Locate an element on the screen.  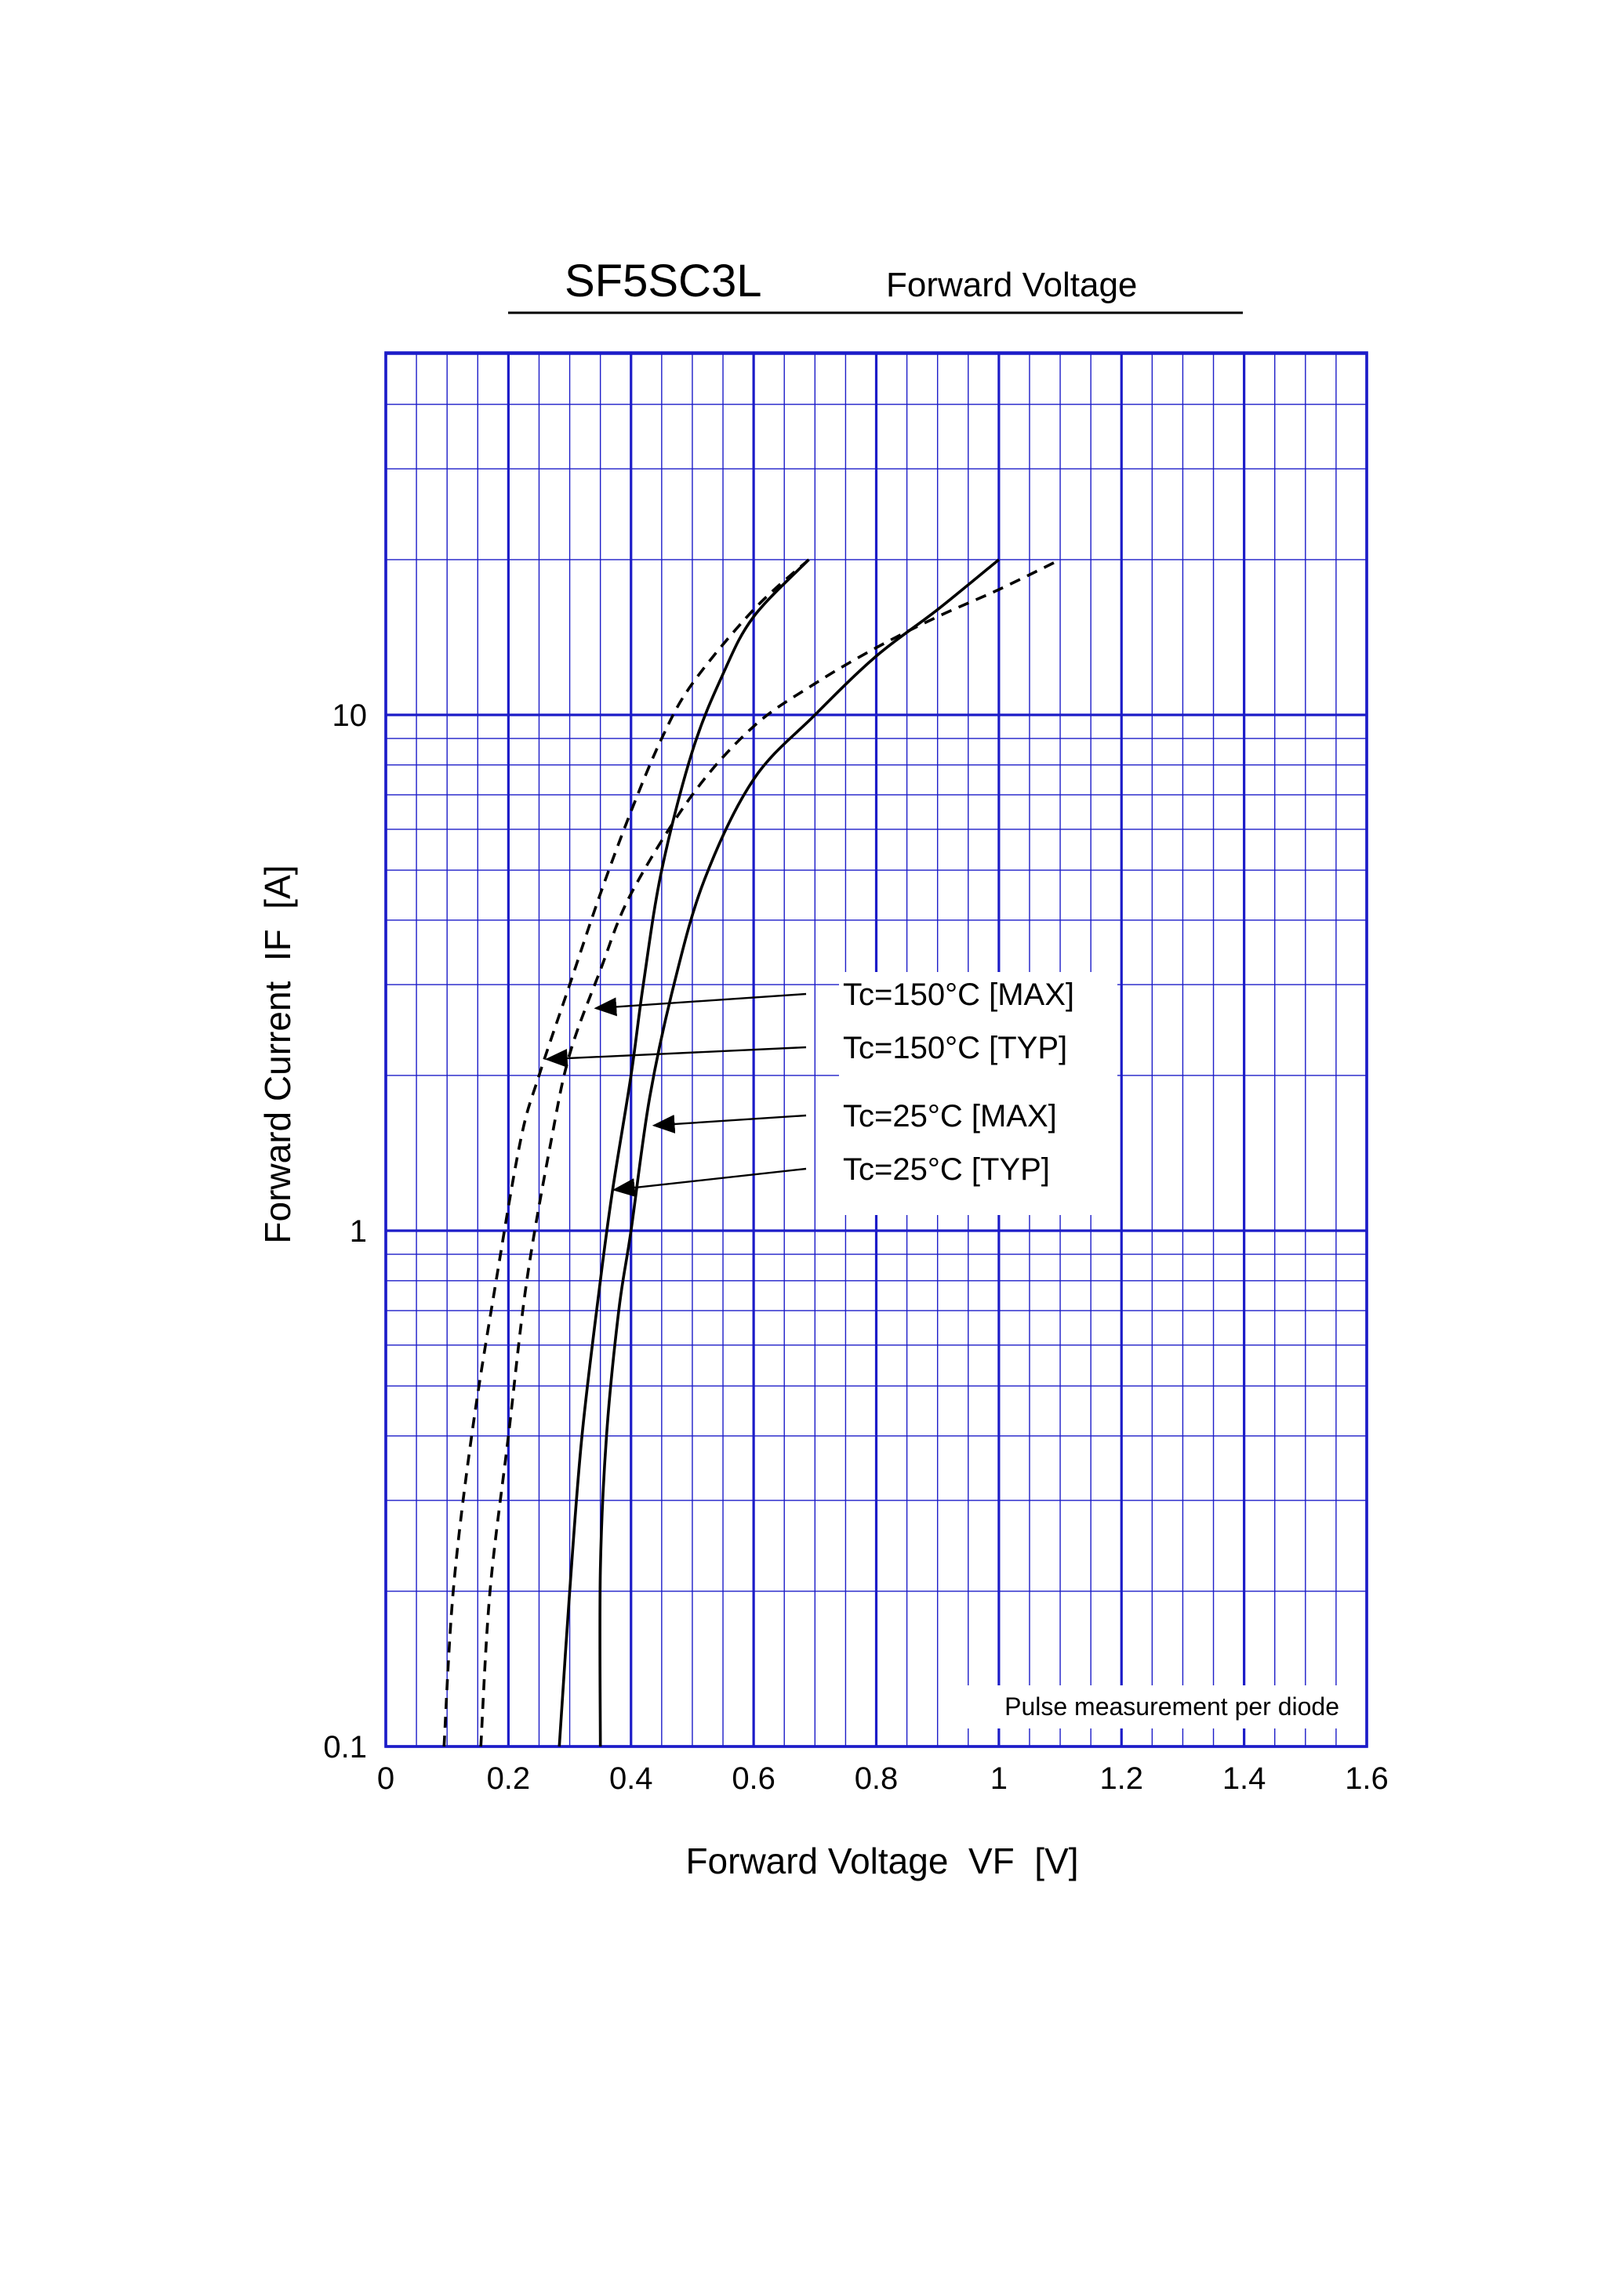
legend-background is located at coordinates (978, 1093).